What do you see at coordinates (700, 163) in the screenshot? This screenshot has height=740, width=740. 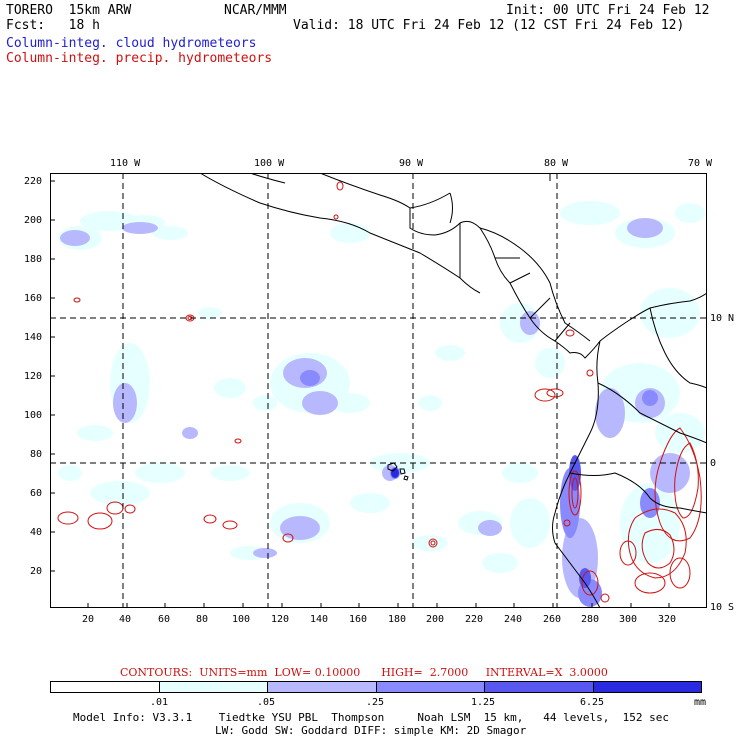 I see `lon-label-70w: 70 W` at bounding box center [700, 163].